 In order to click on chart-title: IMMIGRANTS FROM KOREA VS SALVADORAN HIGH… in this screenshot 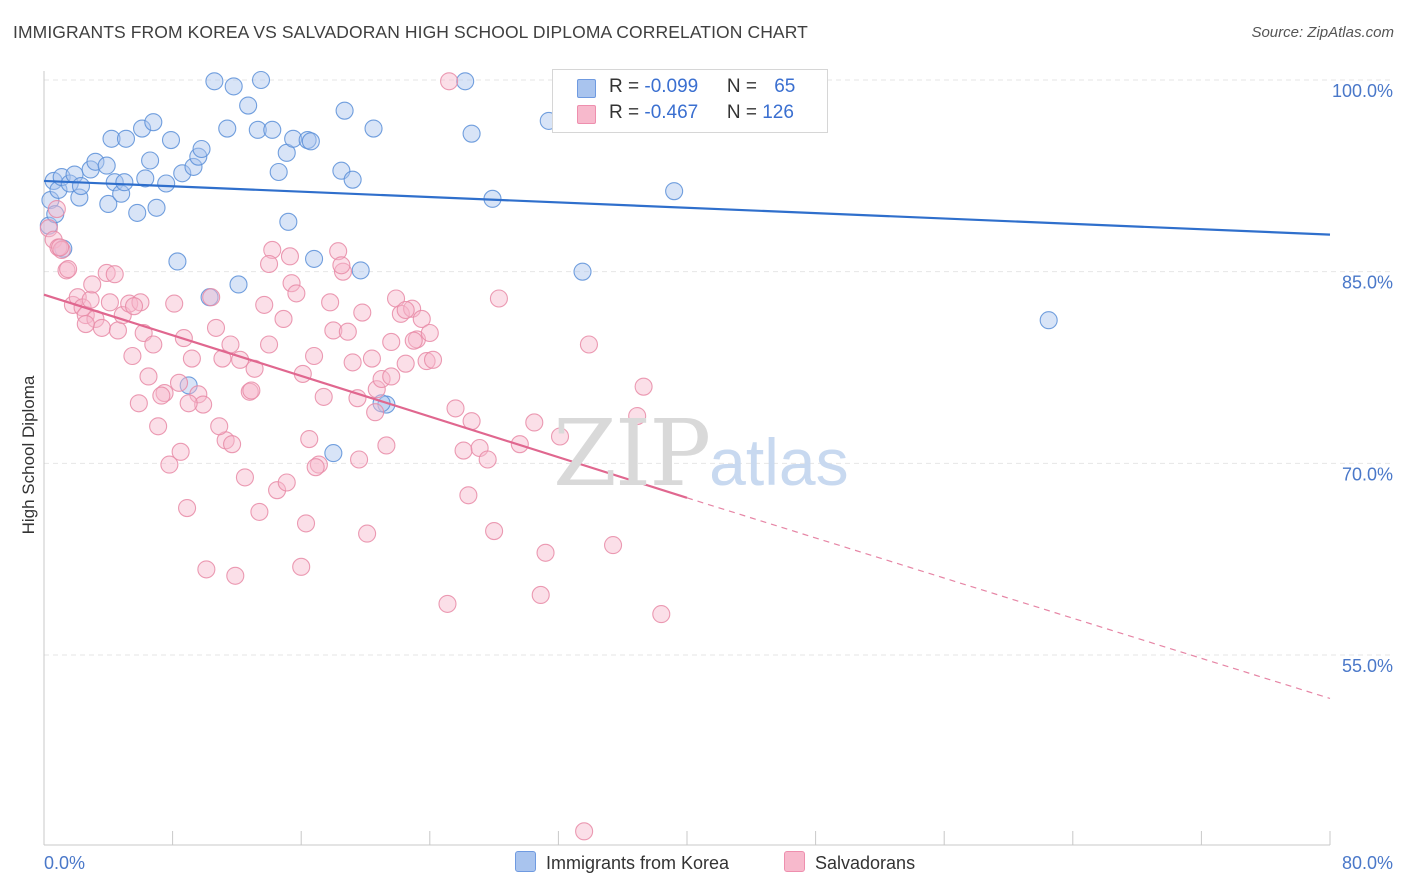, I will do `click(410, 32)`.